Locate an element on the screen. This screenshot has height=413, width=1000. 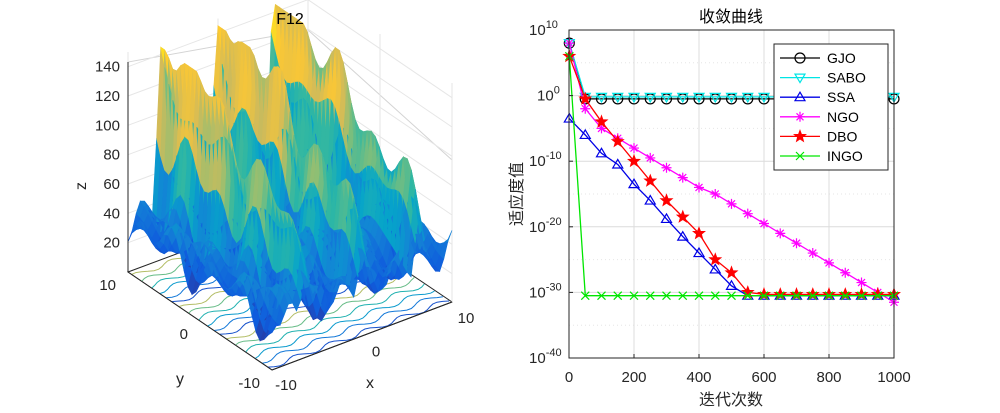
y-tick-label: 10-30 is located at coordinates (545, 291).